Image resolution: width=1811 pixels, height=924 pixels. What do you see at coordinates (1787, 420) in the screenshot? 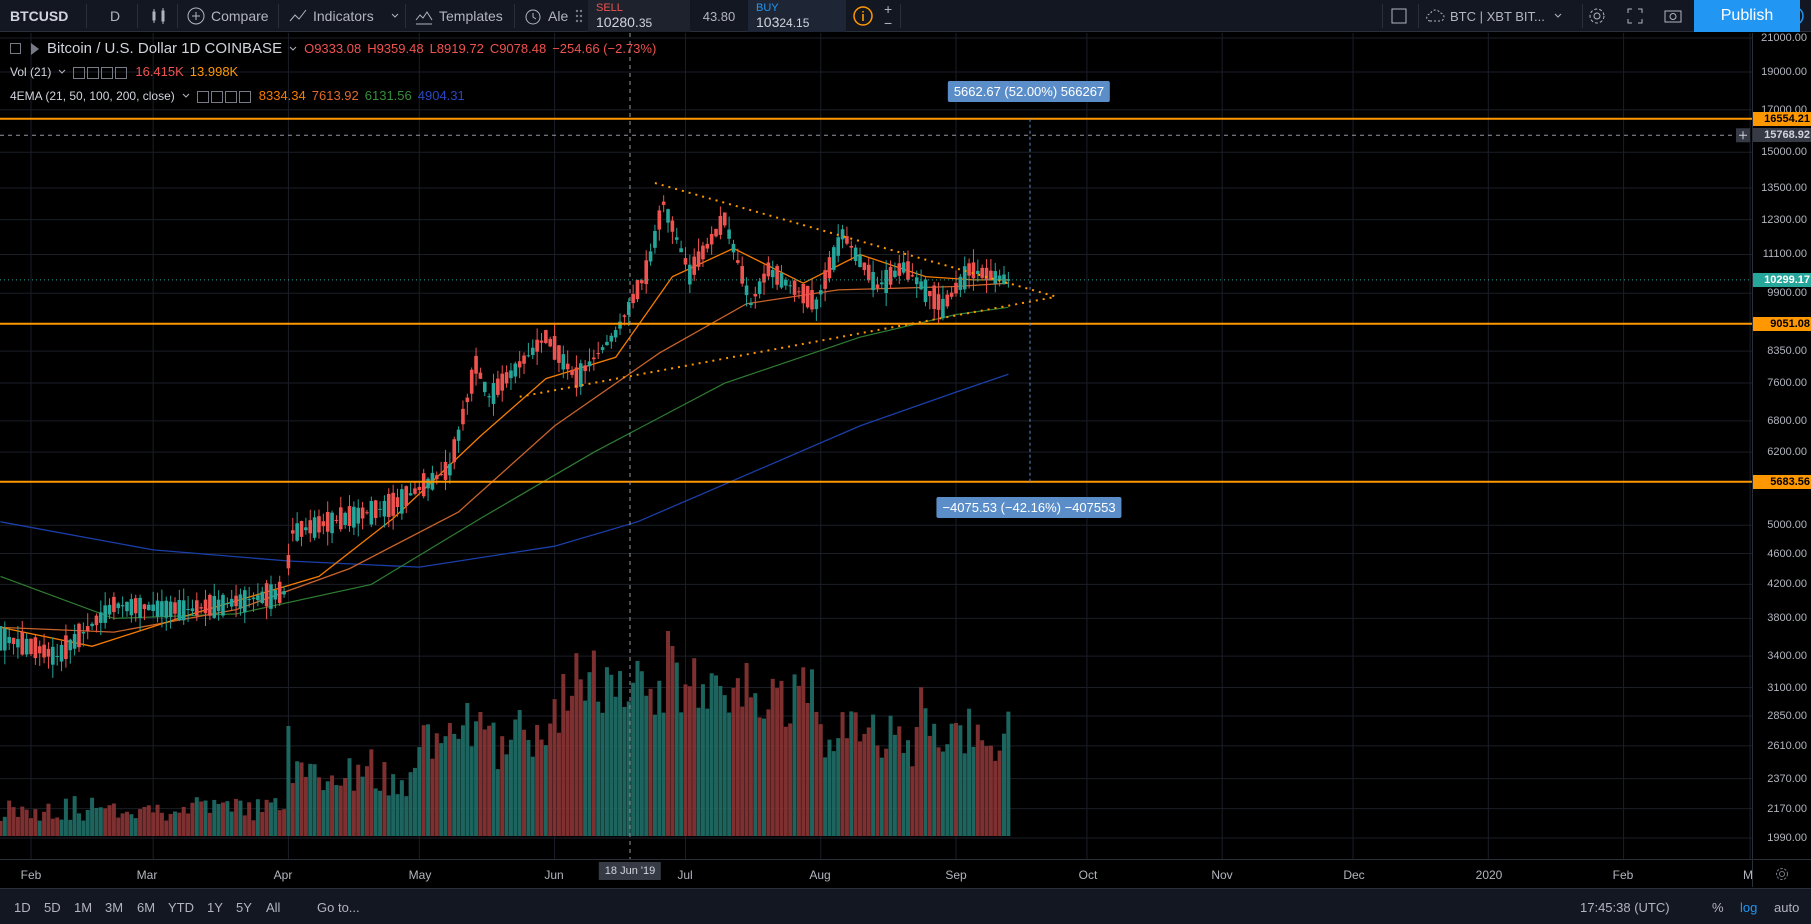
I see `price-tick-label: 6800.00` at bounding box center [1787, 420].